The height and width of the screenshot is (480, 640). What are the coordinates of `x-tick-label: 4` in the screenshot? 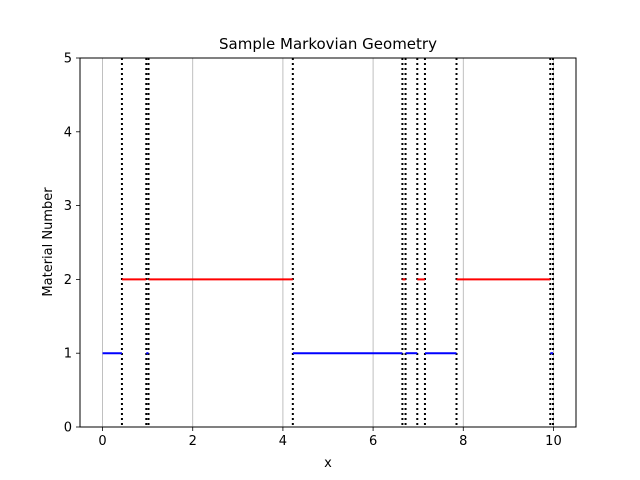 It's located at (283, 441).